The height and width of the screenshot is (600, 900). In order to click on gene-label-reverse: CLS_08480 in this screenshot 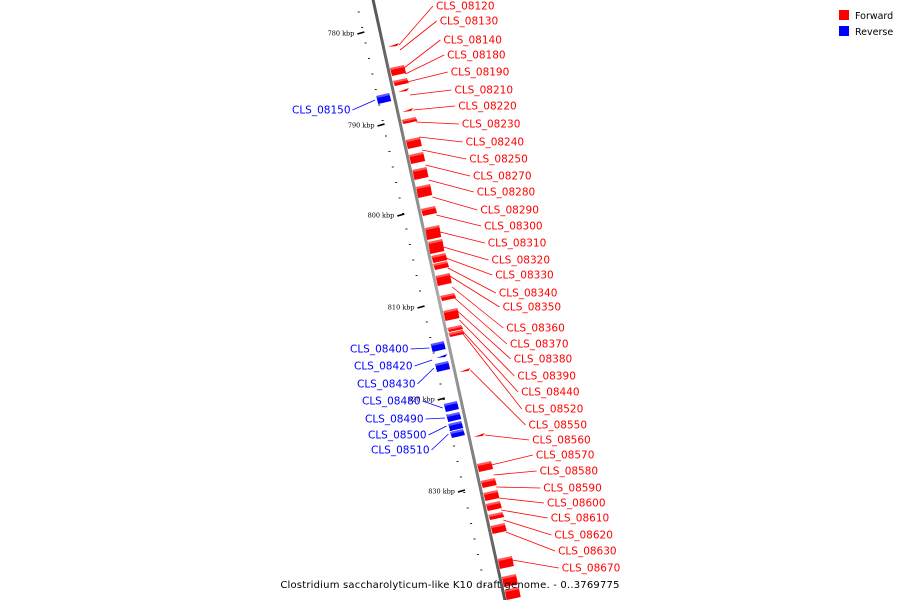, I will do `click(391, 402)`.